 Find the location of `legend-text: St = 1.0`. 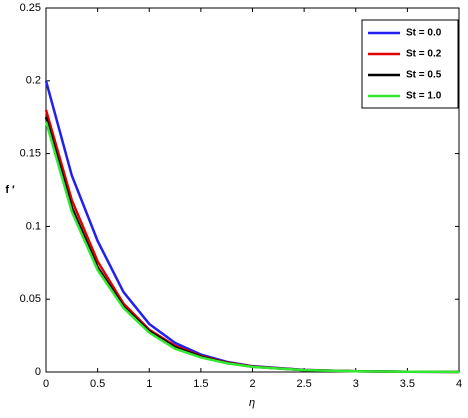

legend-text: St = 1.0 is located at coordinates (424, 96).